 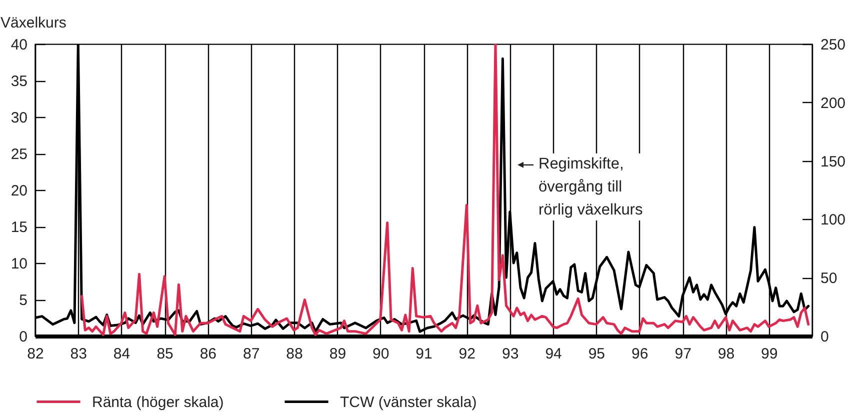 I want to click on x-tick-label: 98, so click(x=726, y=354).